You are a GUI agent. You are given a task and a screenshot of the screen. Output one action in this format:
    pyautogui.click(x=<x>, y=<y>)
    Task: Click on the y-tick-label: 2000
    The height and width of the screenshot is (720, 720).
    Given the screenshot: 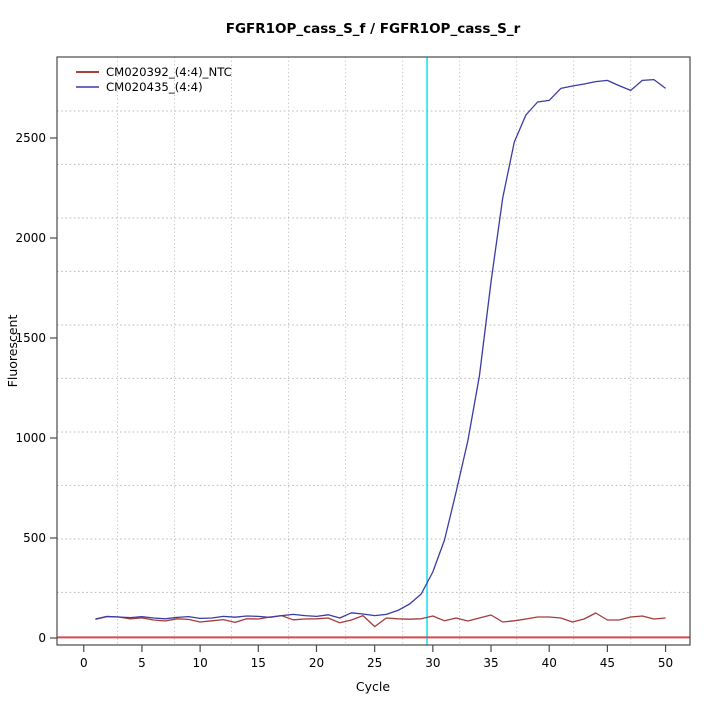 What is the action you would take?
    pyautogui.click(x=30, y=238)
    